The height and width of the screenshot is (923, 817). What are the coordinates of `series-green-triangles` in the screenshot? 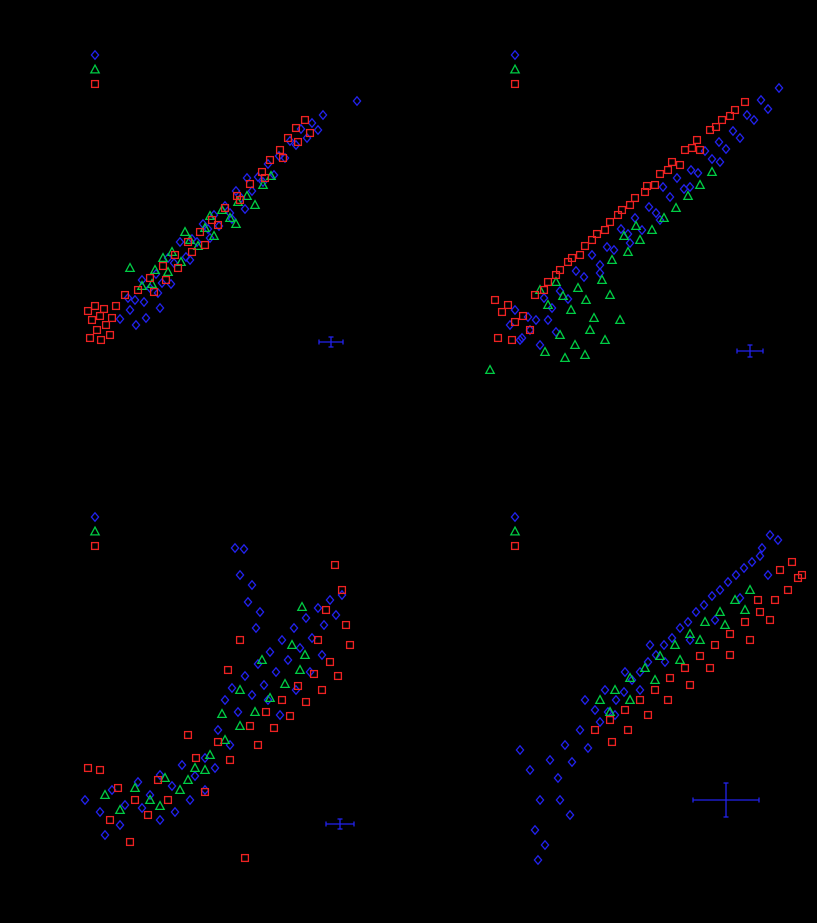 It's located at (675, 650).